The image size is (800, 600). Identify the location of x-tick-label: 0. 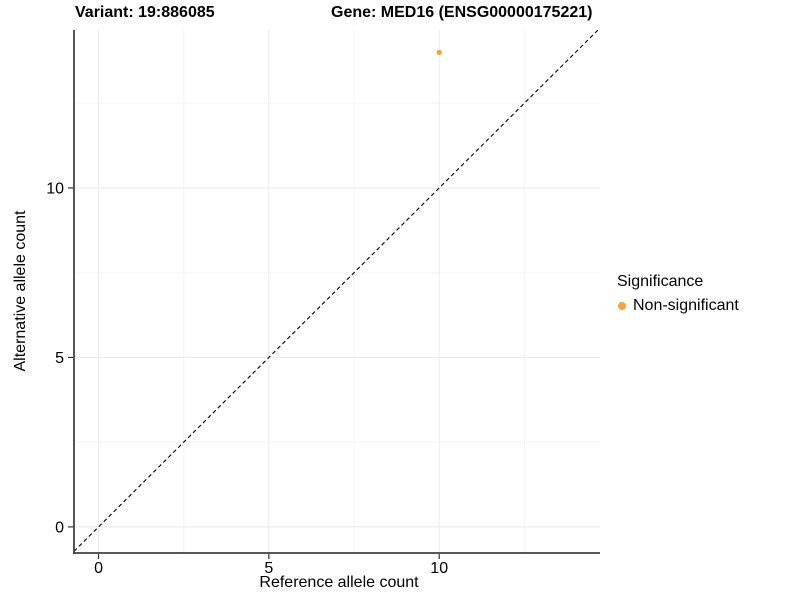
(98, 568).